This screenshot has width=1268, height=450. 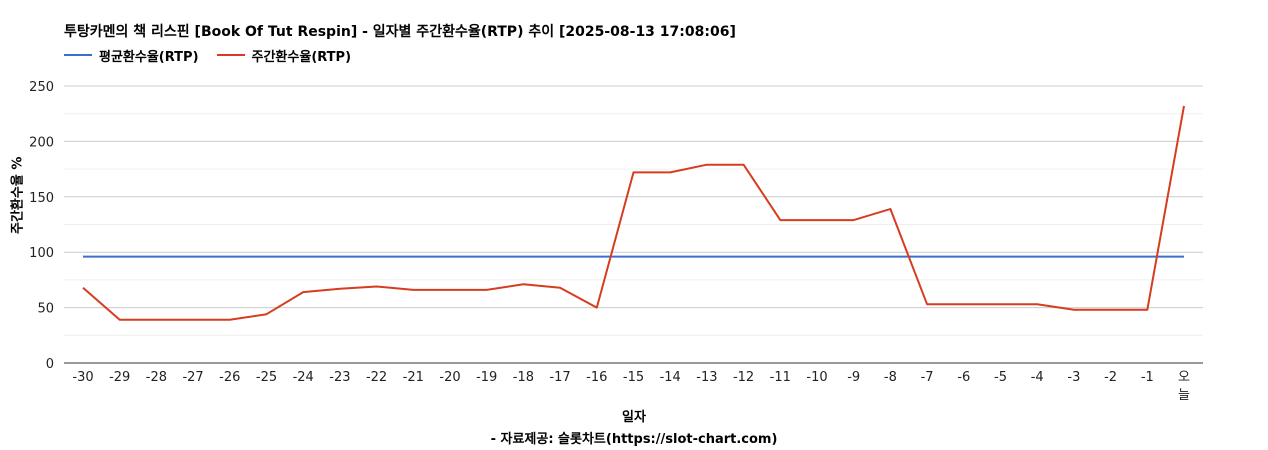 I want to click on x-tick-label-7: -23, so click(x=339, y=377).